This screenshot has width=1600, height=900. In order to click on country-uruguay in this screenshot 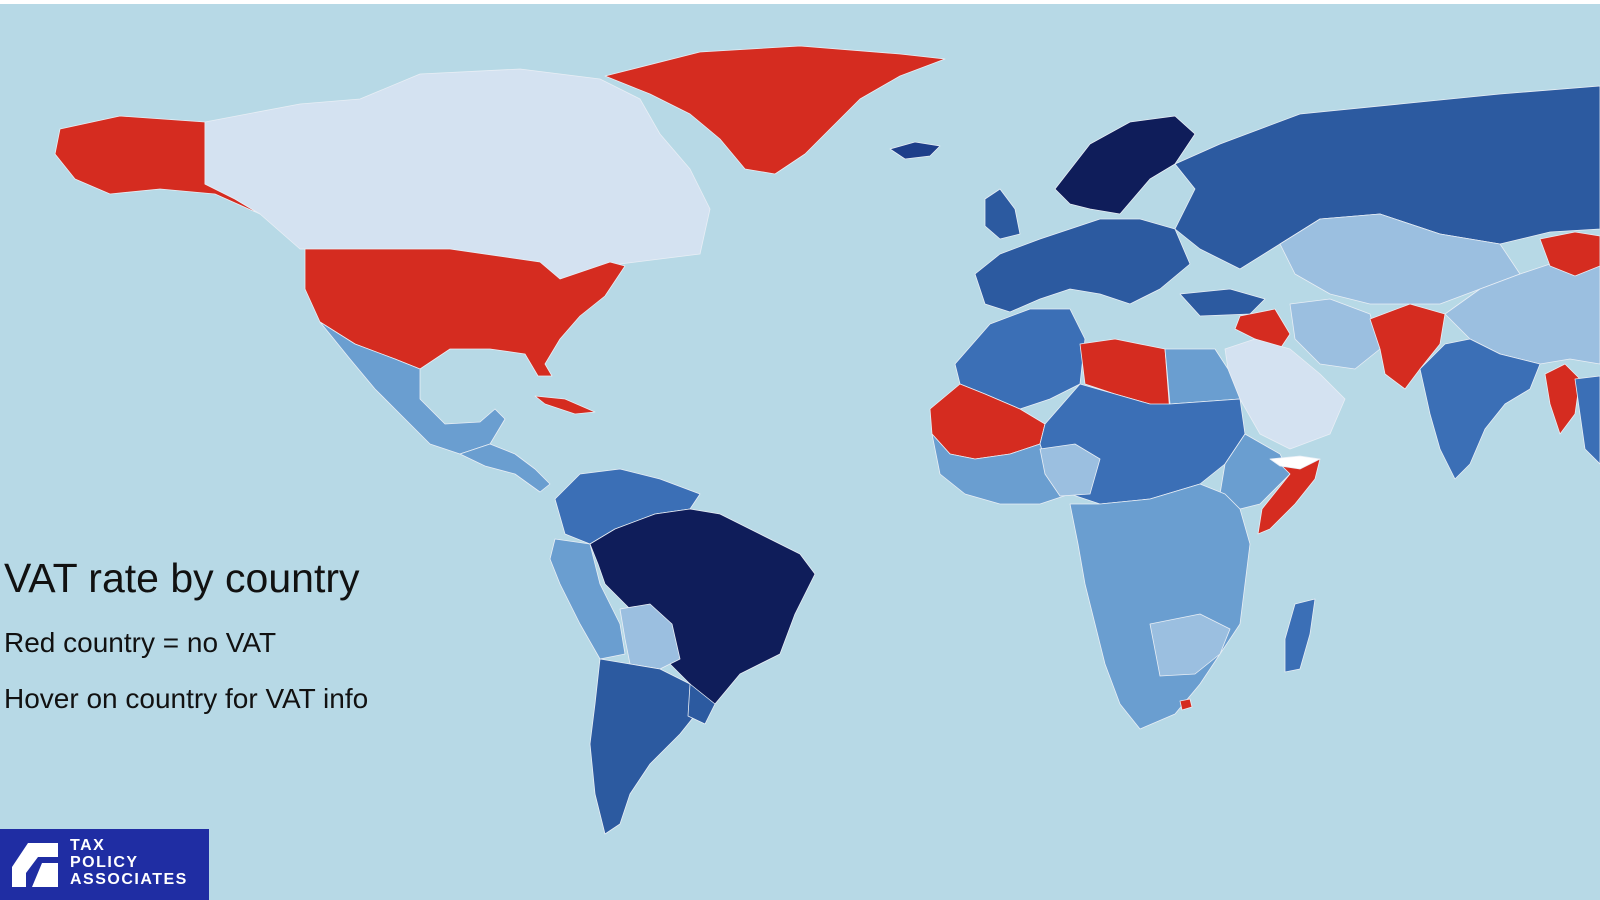, I will do `click(701, 704)`.